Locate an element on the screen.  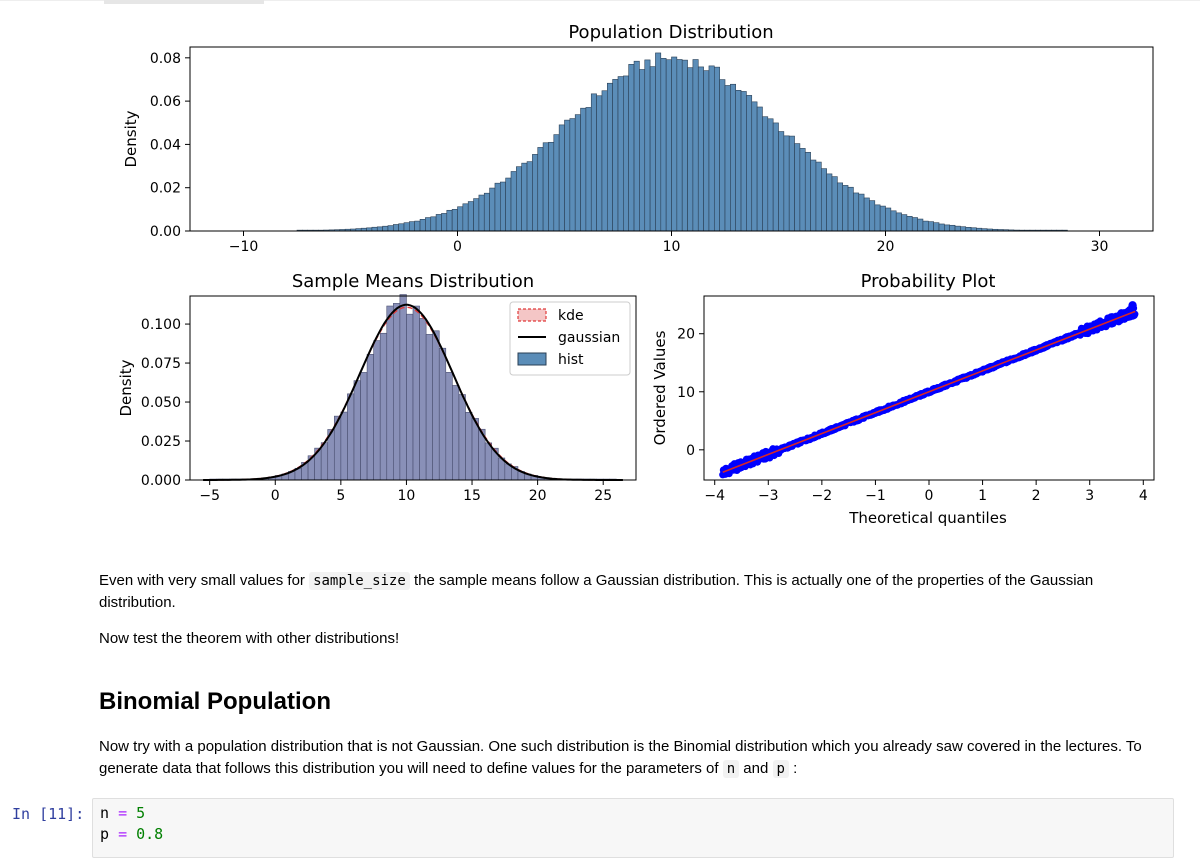
probability-points is located at coordinates (929, 390).